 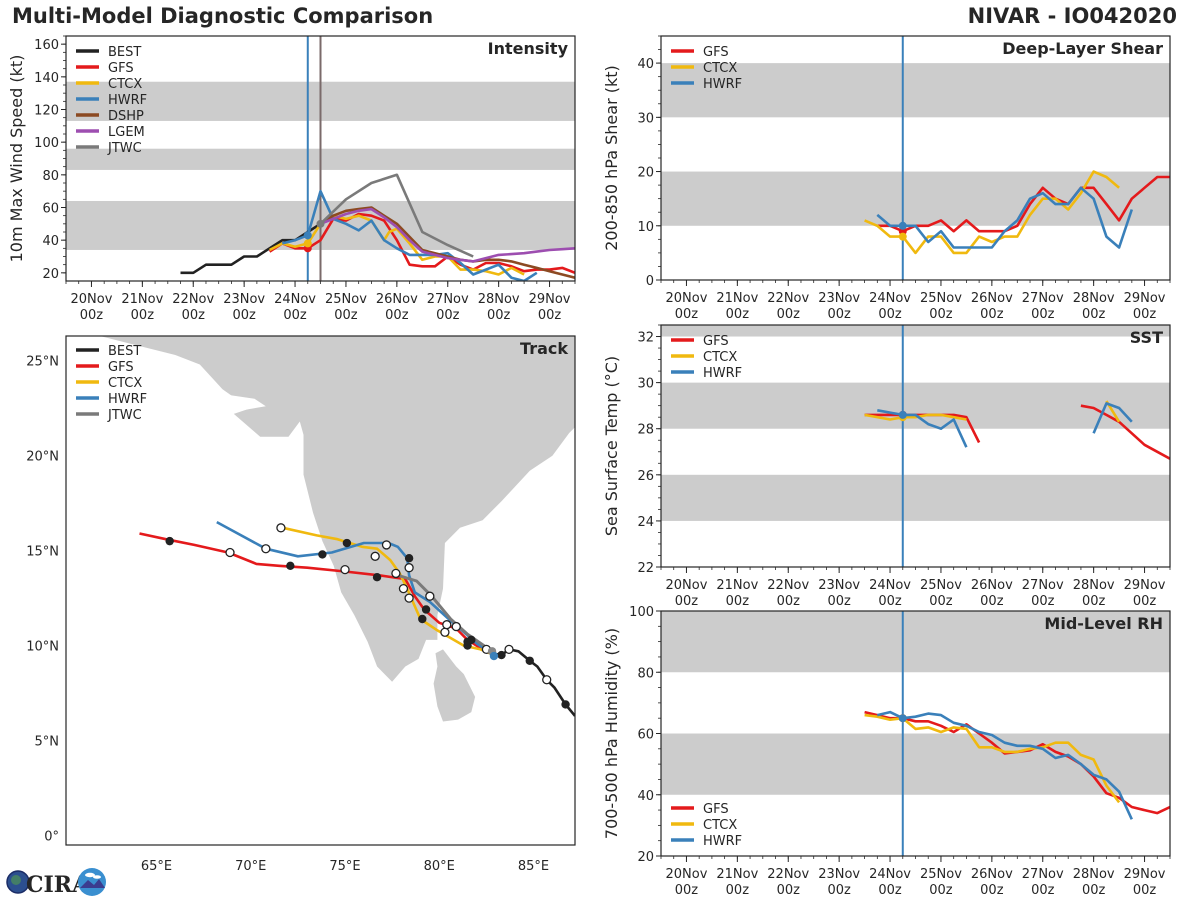 I want to click on y-tick-label: 120, so click(x=46, y=111).